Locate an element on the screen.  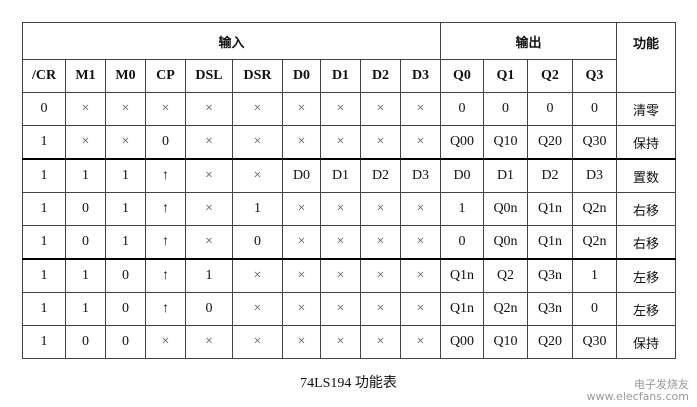
column-header: /CR is located at coordinates (44, 76).